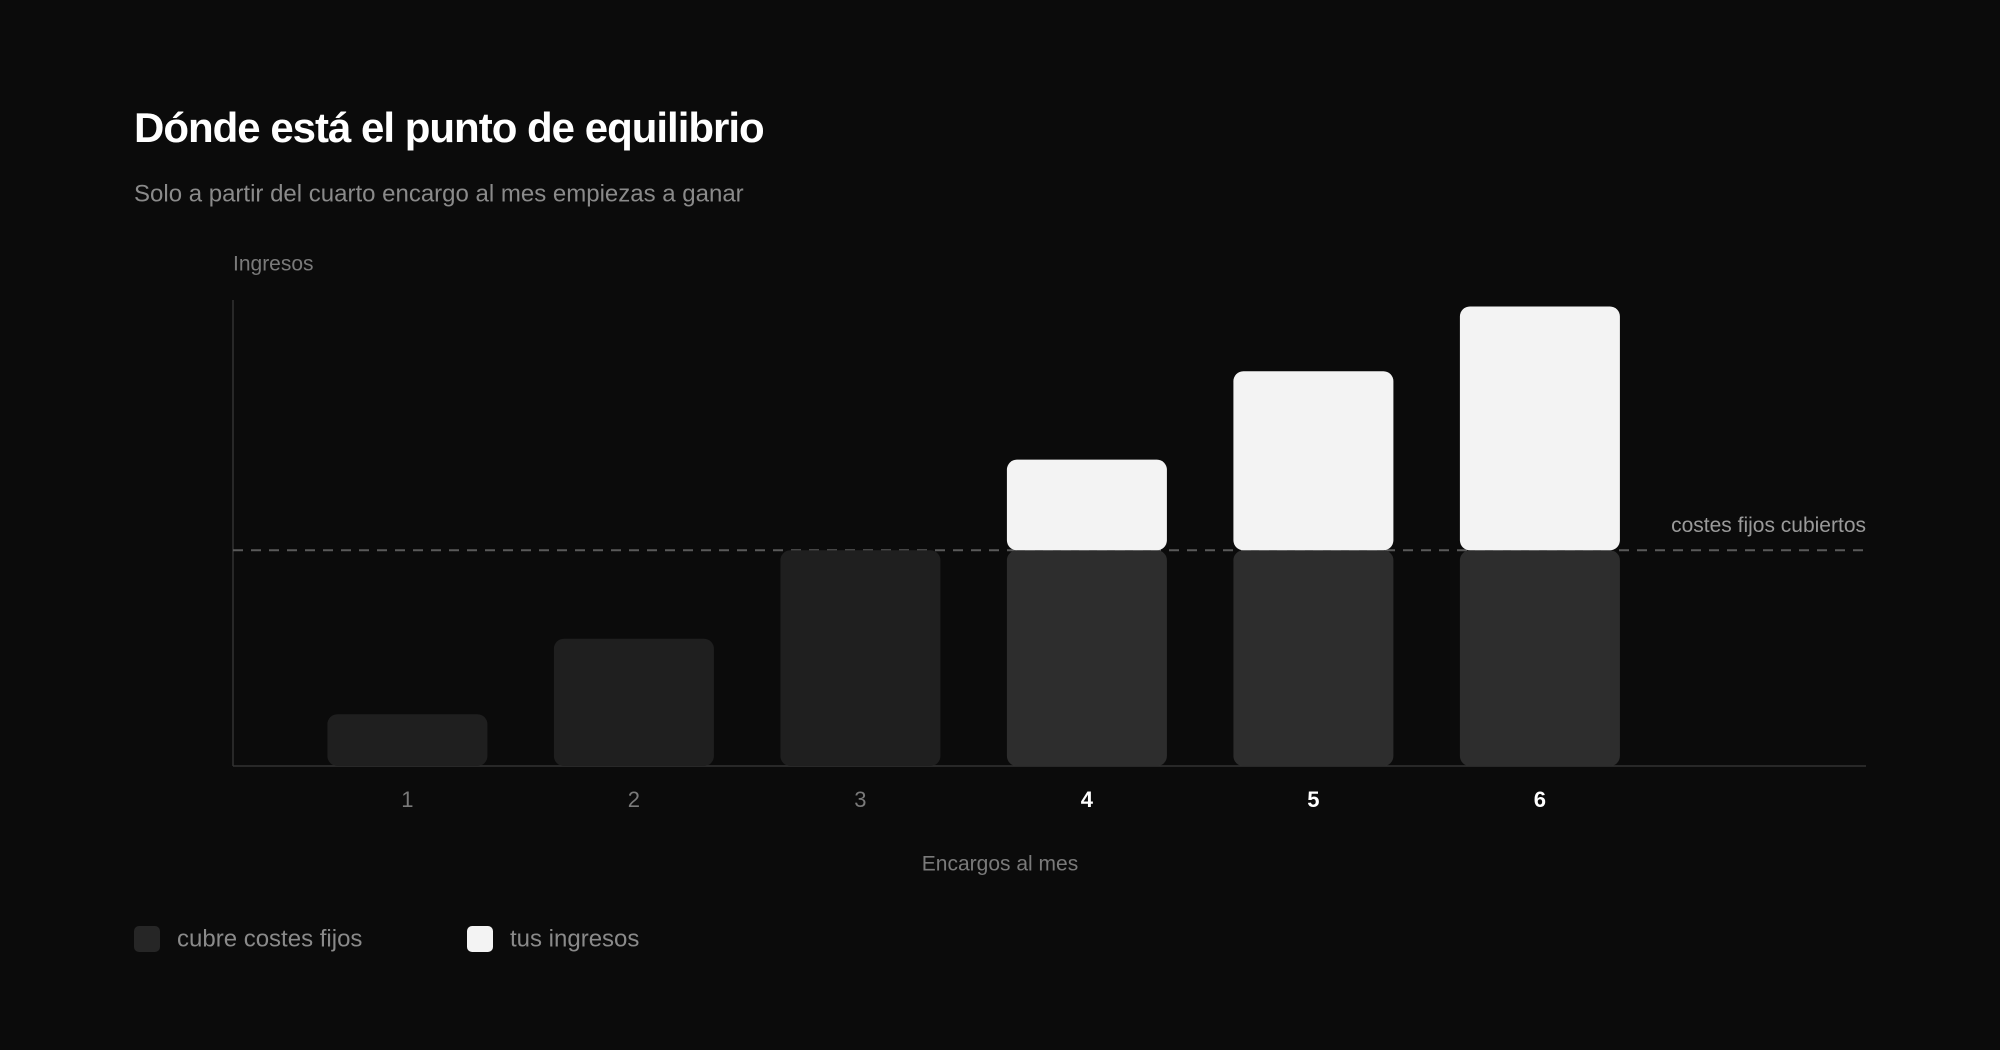 Image resolution: width=2000 pixels, height=1050 pixels. What do you see at coordinates (449, 127) in the screenshot?
I see `chart-title: Dónde está el punto de equilibrio` at bounding box center [449, 127].